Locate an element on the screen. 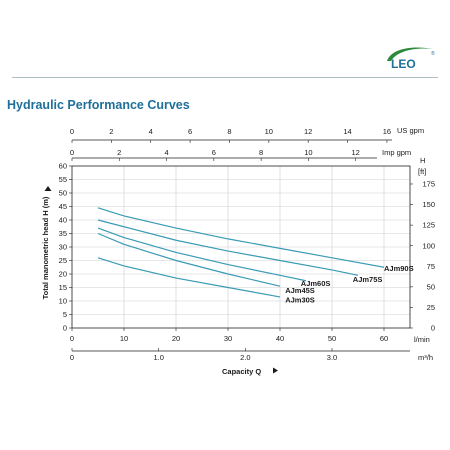 The width and height of the screenshot is (450, 450). imp-gpm-tick-label: 0 is located at coordinates (72, 152).